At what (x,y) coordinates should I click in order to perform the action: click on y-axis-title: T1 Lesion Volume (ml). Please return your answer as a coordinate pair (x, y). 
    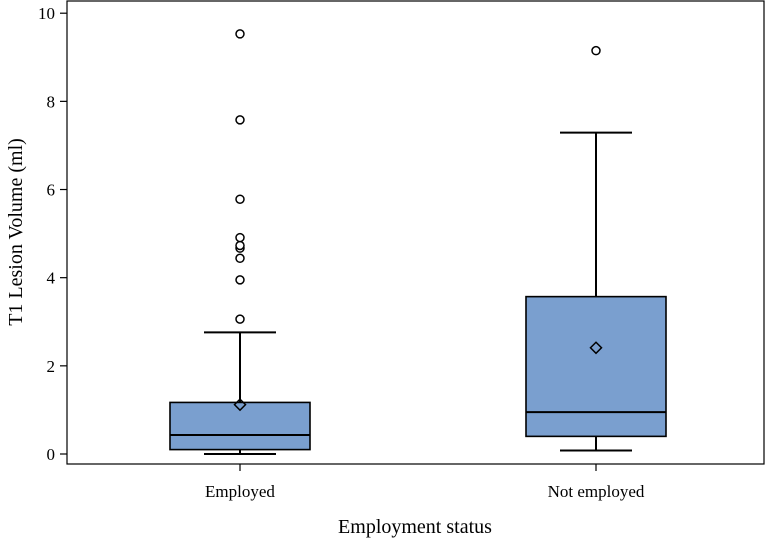
    Looking at the image, I should click on (16, 232).